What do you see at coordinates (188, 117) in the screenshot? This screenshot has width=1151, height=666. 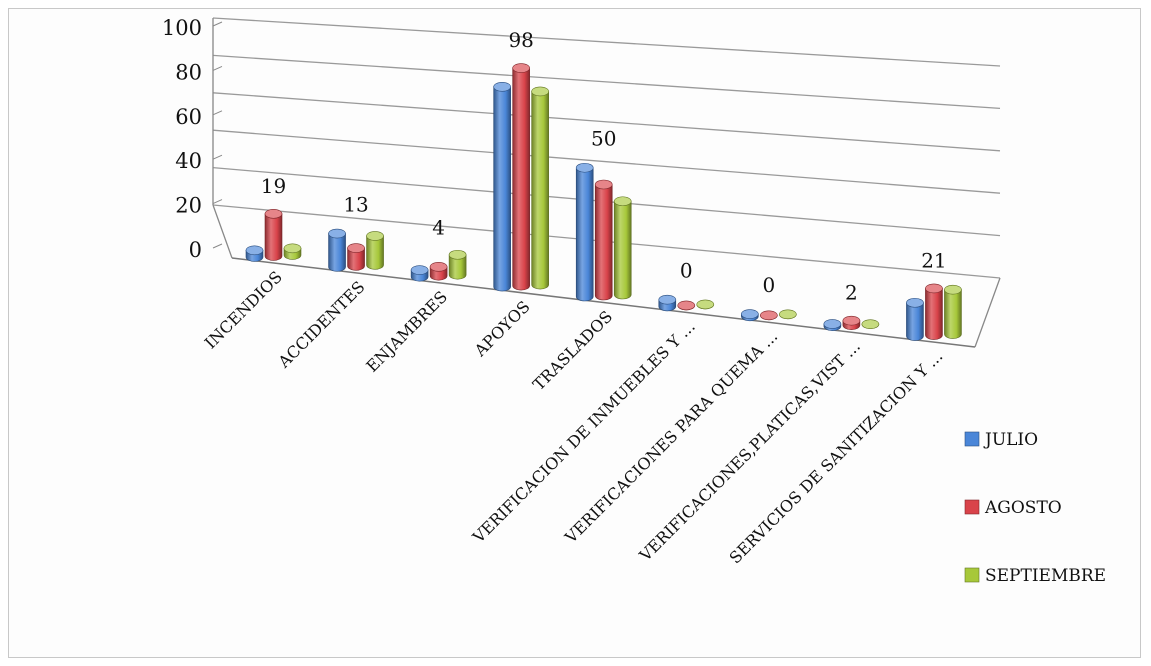 I see `y-tick-label: 60` at bounding box center [188, 117].